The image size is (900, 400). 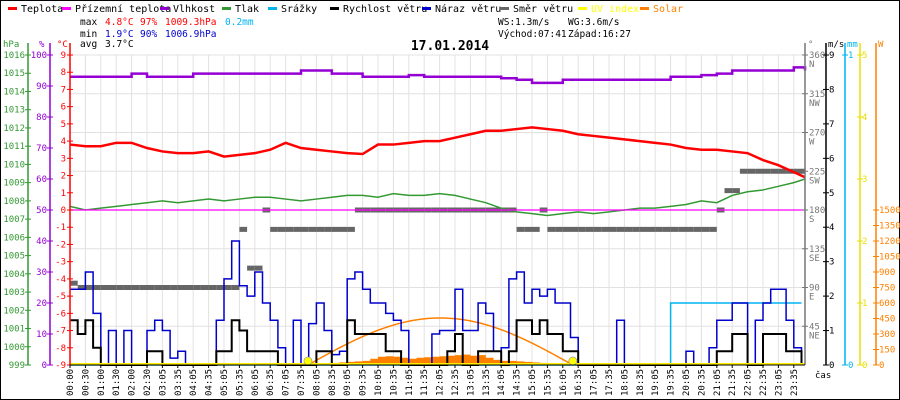 I want to click on temperature-tick-label: -2, so click(x=60, y=245).